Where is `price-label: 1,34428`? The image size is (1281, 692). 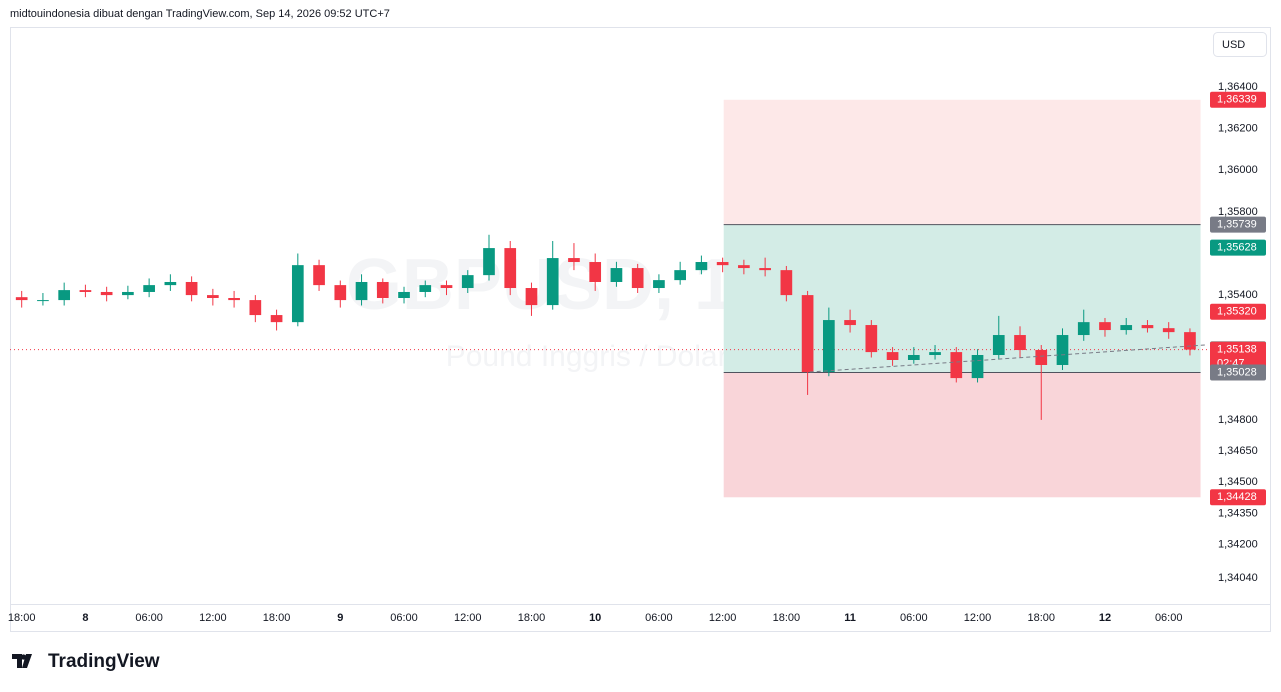 price-label: 1,34428 is located at coordinates (1237, 497).